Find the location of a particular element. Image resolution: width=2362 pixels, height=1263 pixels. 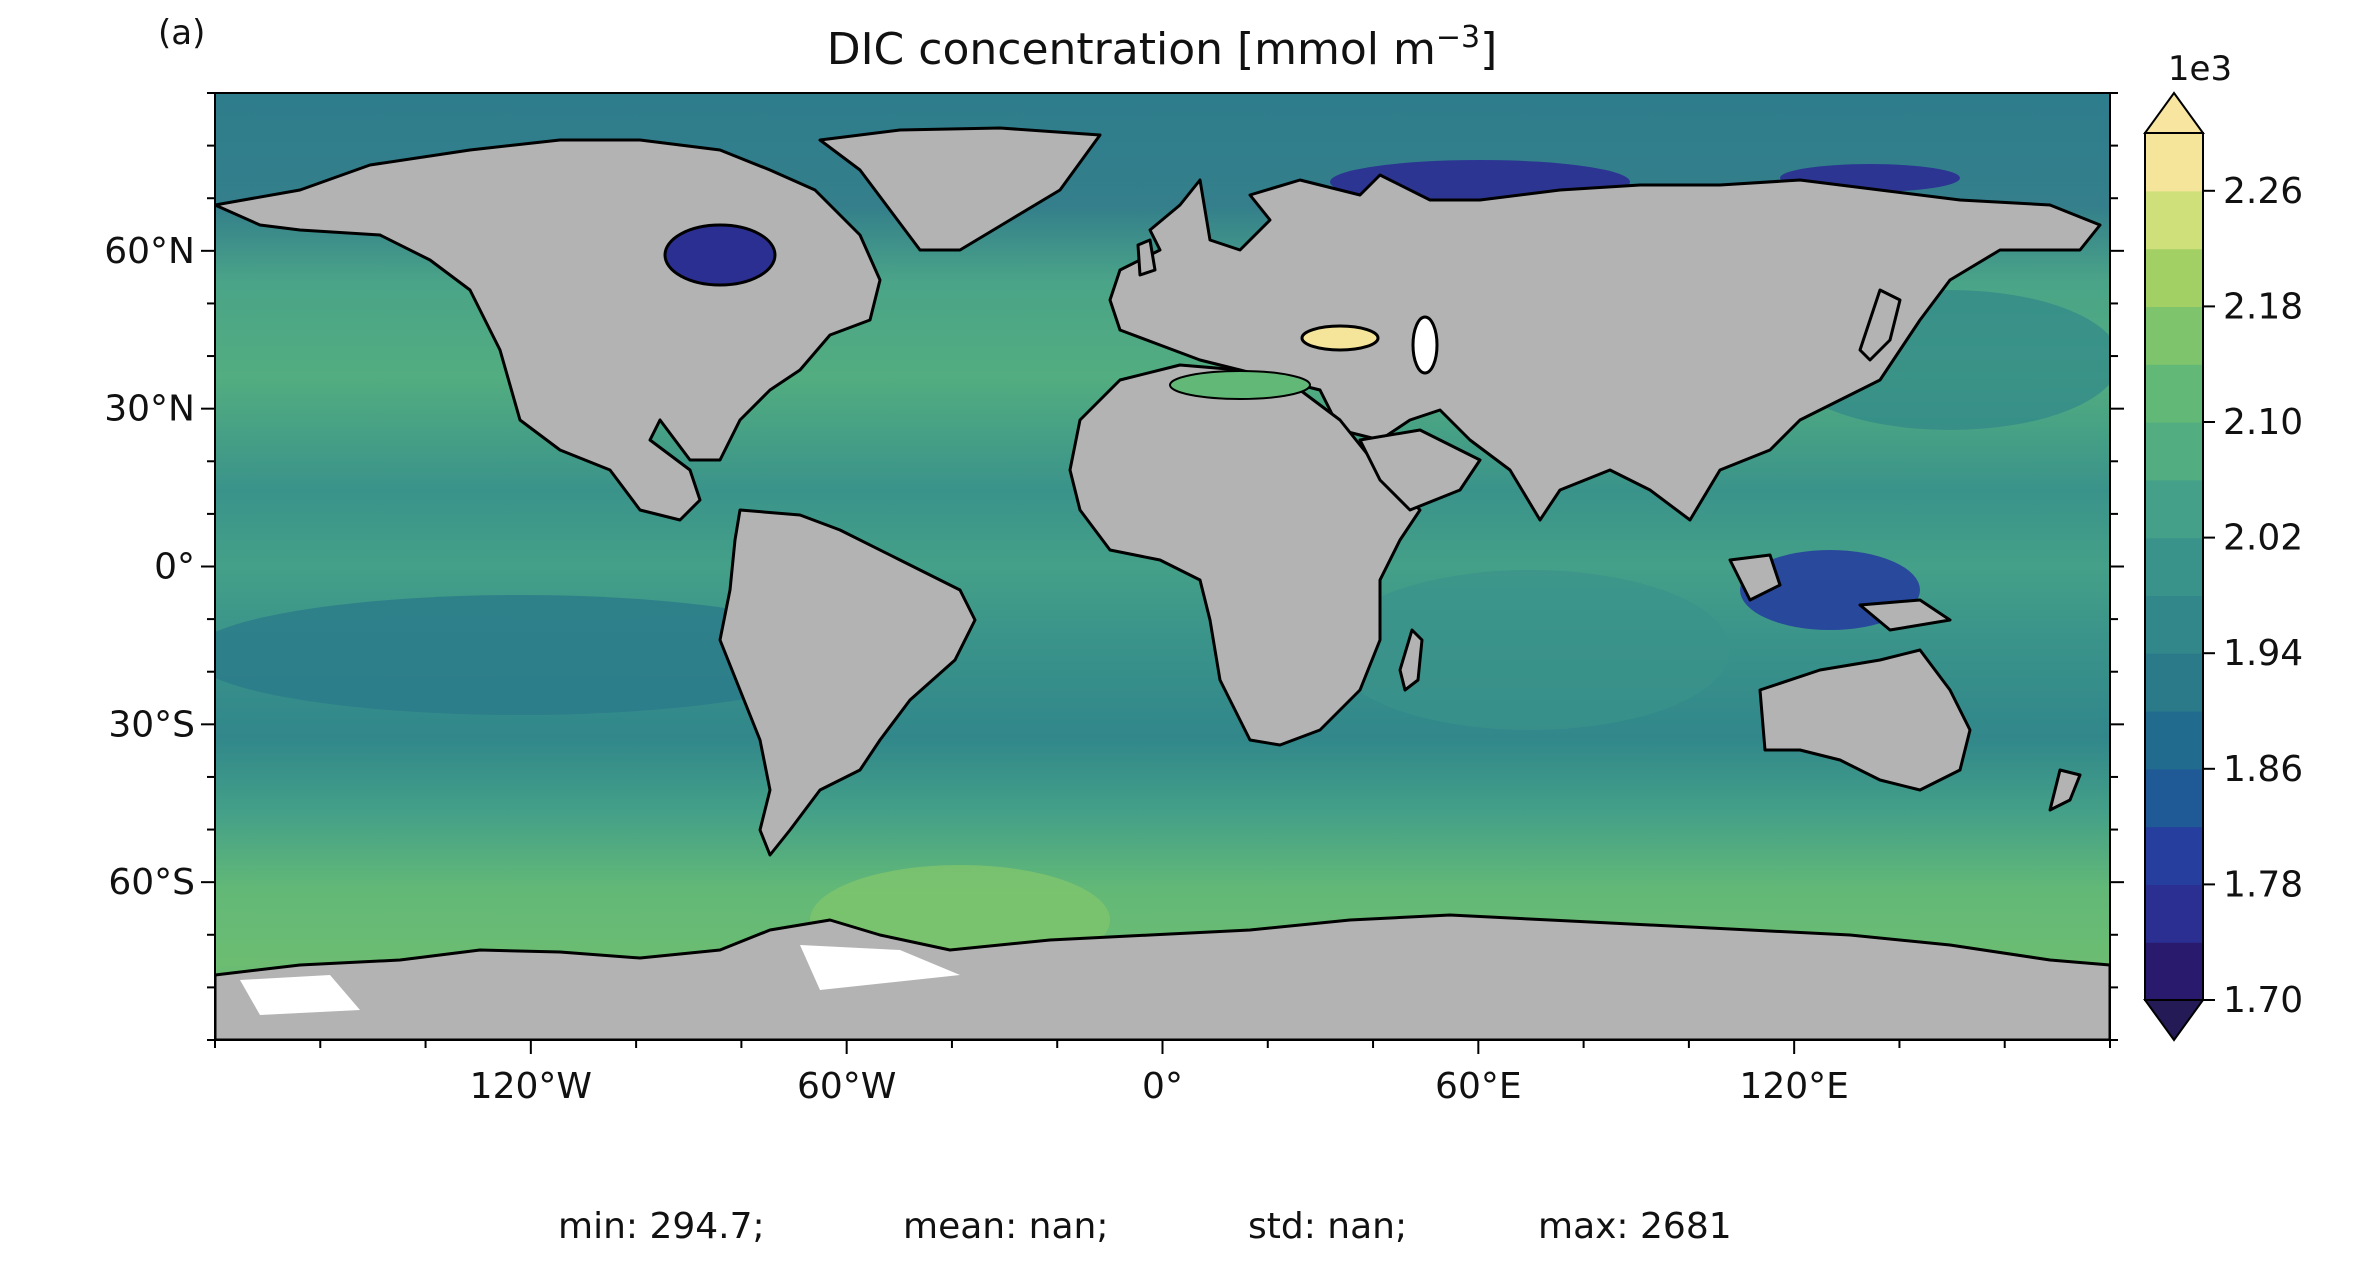

black-sea is located at coordinates (1340, 338).